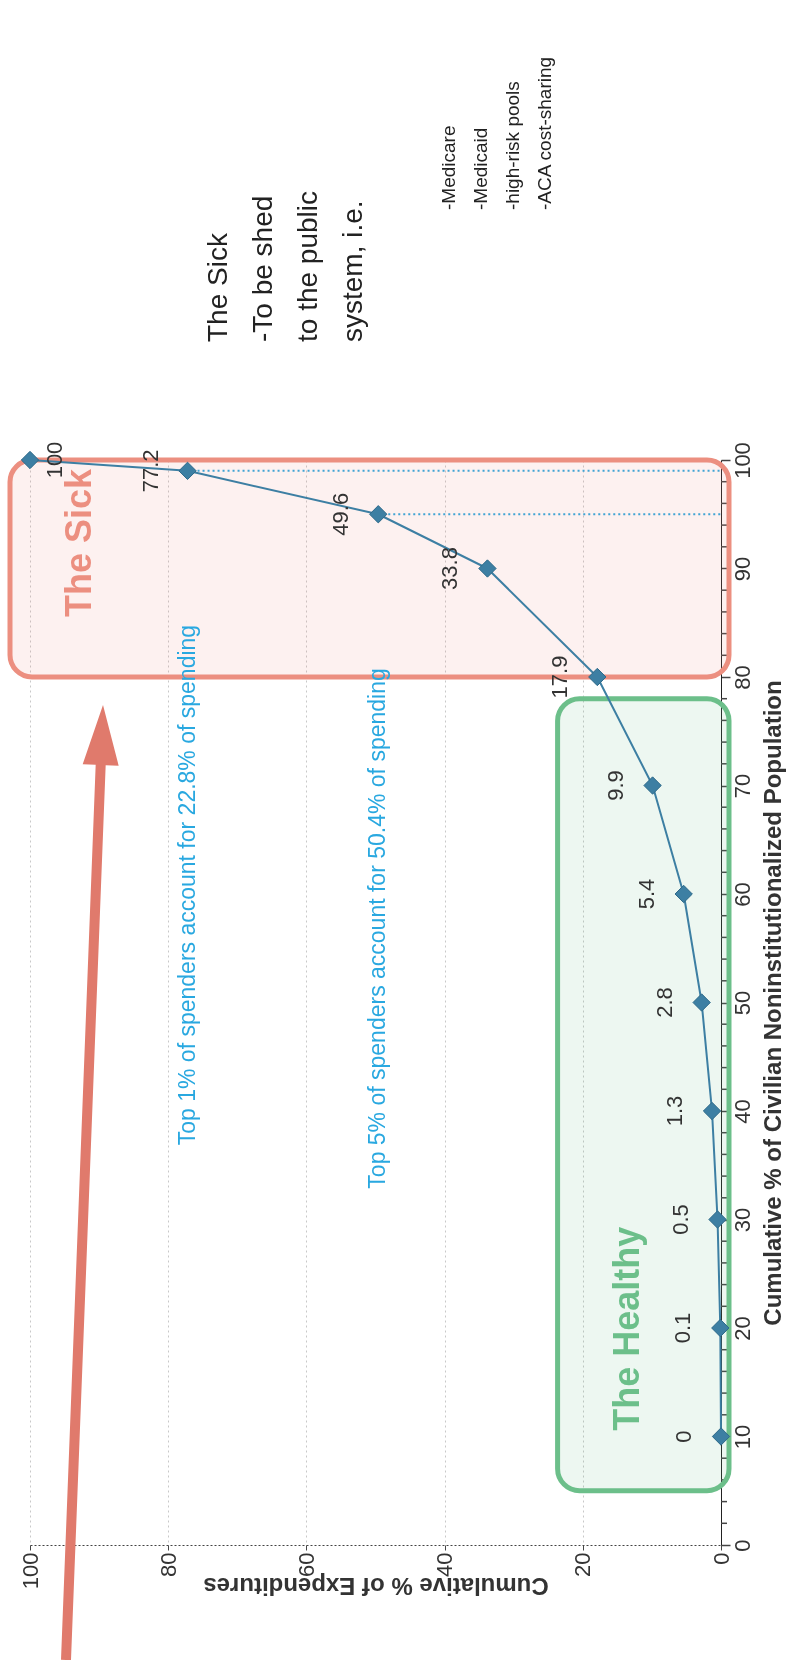  What do you see at coordinates (742, 677) in the screenshot?
I see `y-tick-label: 80` at bounding box center [742, 677].